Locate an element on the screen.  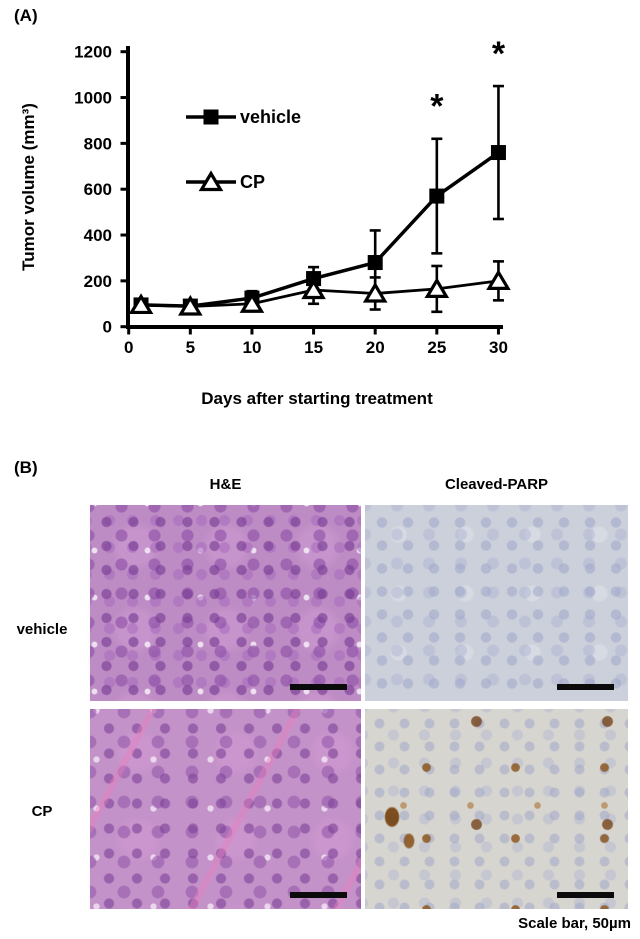
series-CP is located at coordinates (319, 288).